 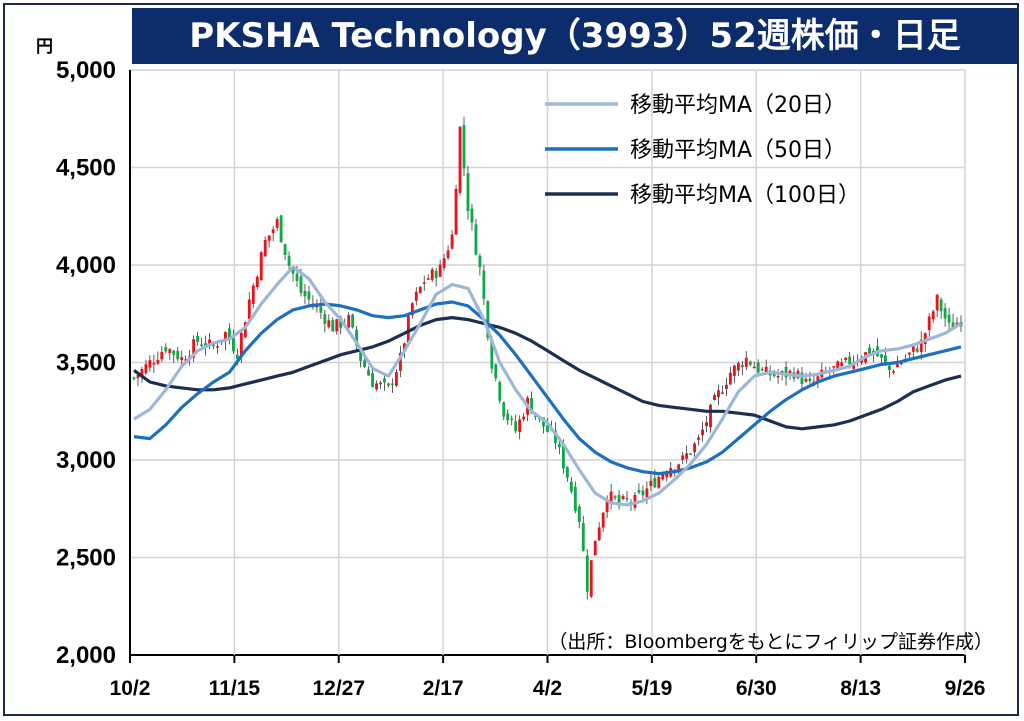 I want to click on y-tick-label: 3,500, so click(x=86, y=363).